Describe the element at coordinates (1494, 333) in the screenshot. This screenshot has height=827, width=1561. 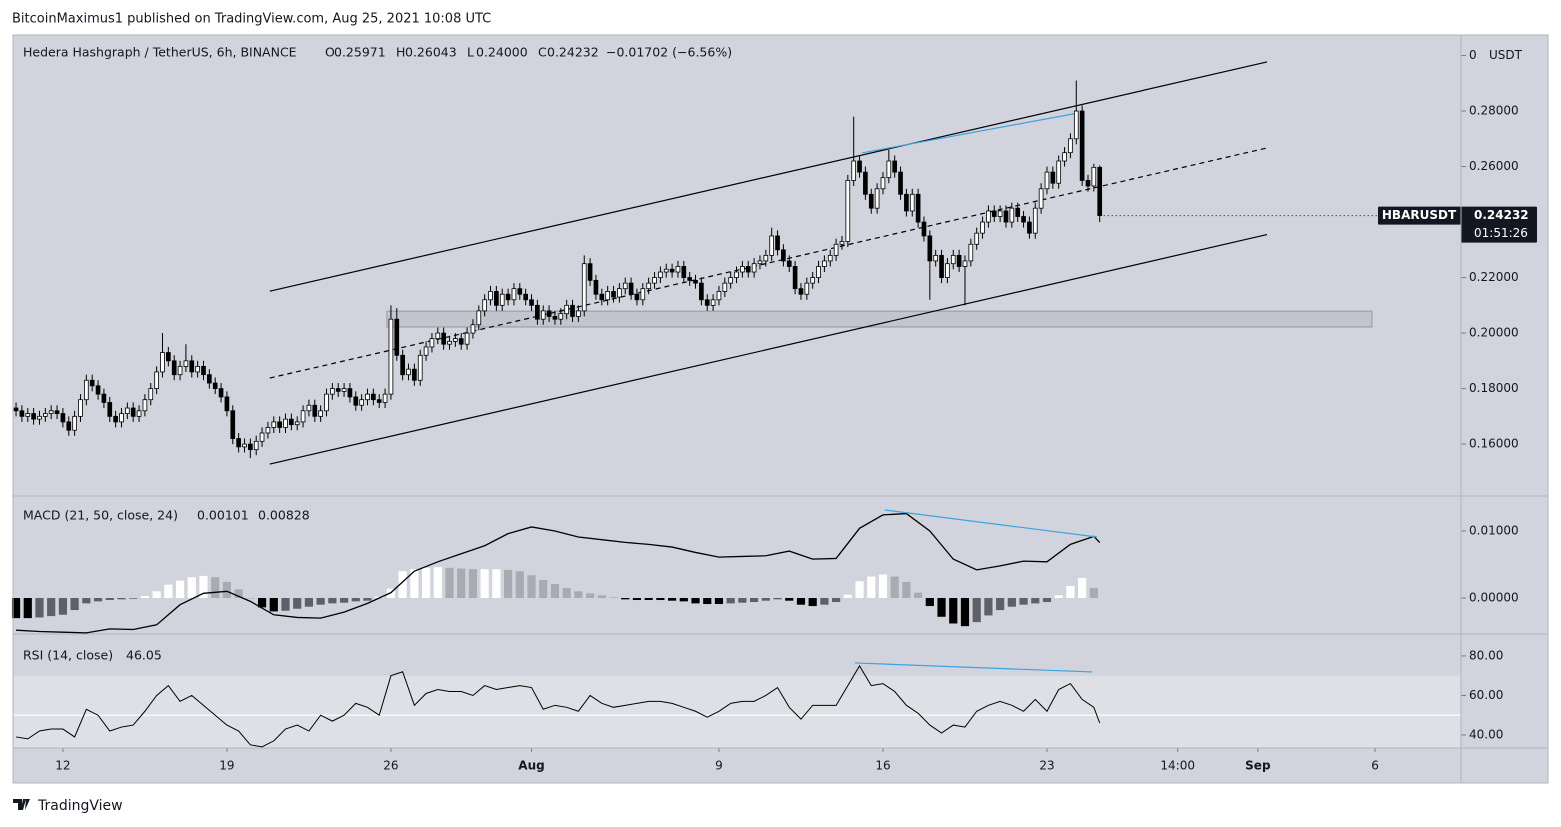
I see `y-tick-label: 0.20000` at that location.